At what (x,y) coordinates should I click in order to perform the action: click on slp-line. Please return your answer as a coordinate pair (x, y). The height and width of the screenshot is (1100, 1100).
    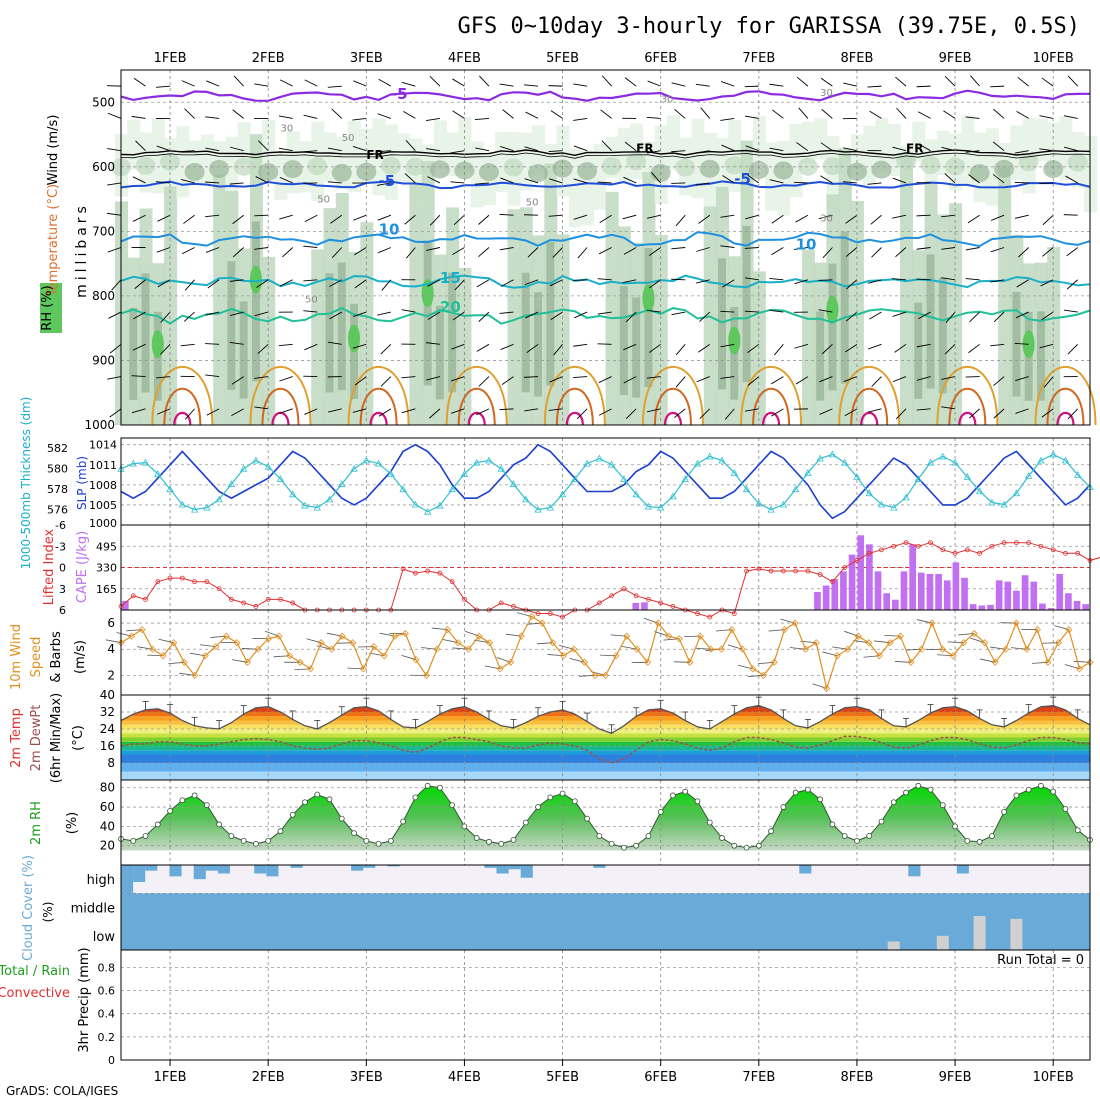
    Looking at the image, I should click on (605, 481).